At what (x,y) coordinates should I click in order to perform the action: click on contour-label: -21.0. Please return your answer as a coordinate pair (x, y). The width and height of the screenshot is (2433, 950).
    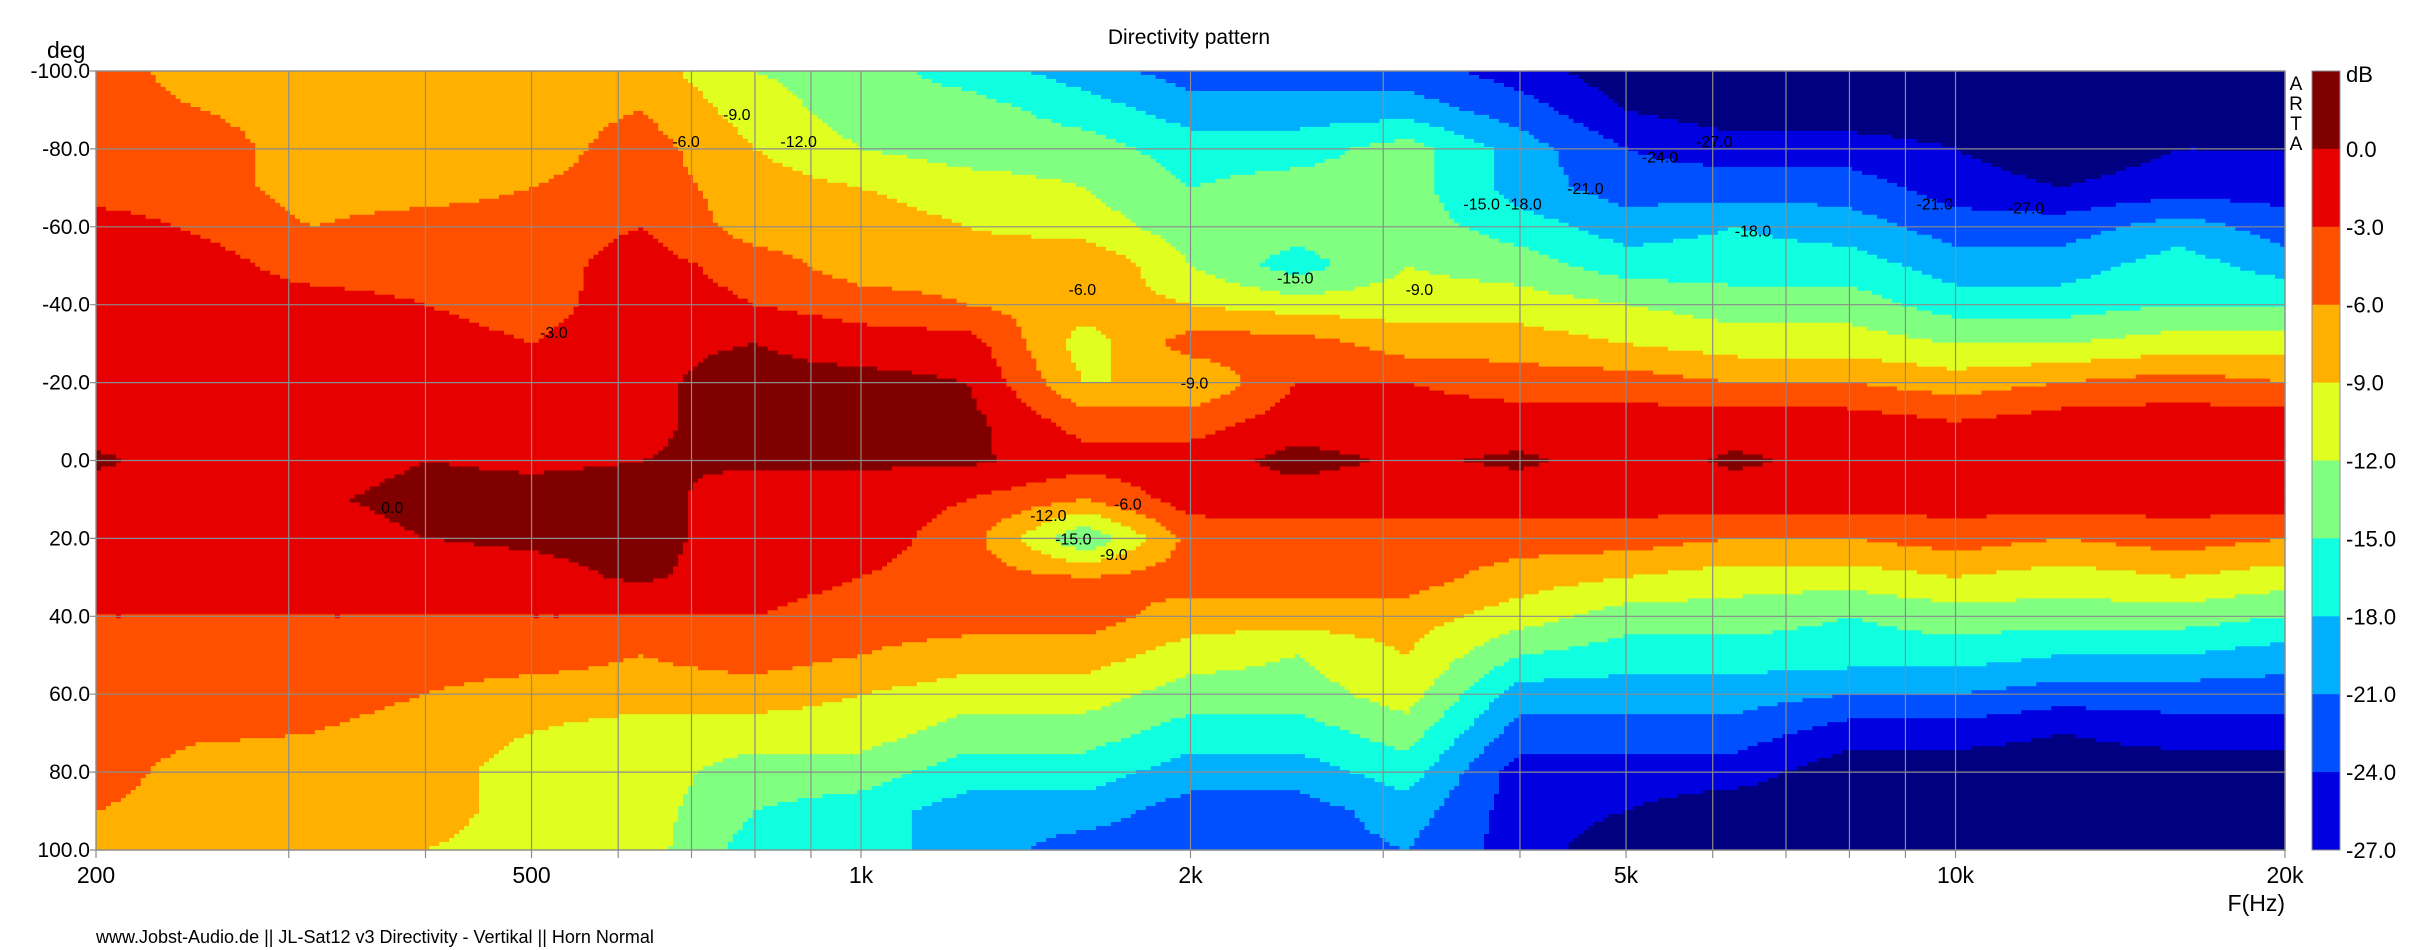
    Looking at the image, I should click on (1585, 189).